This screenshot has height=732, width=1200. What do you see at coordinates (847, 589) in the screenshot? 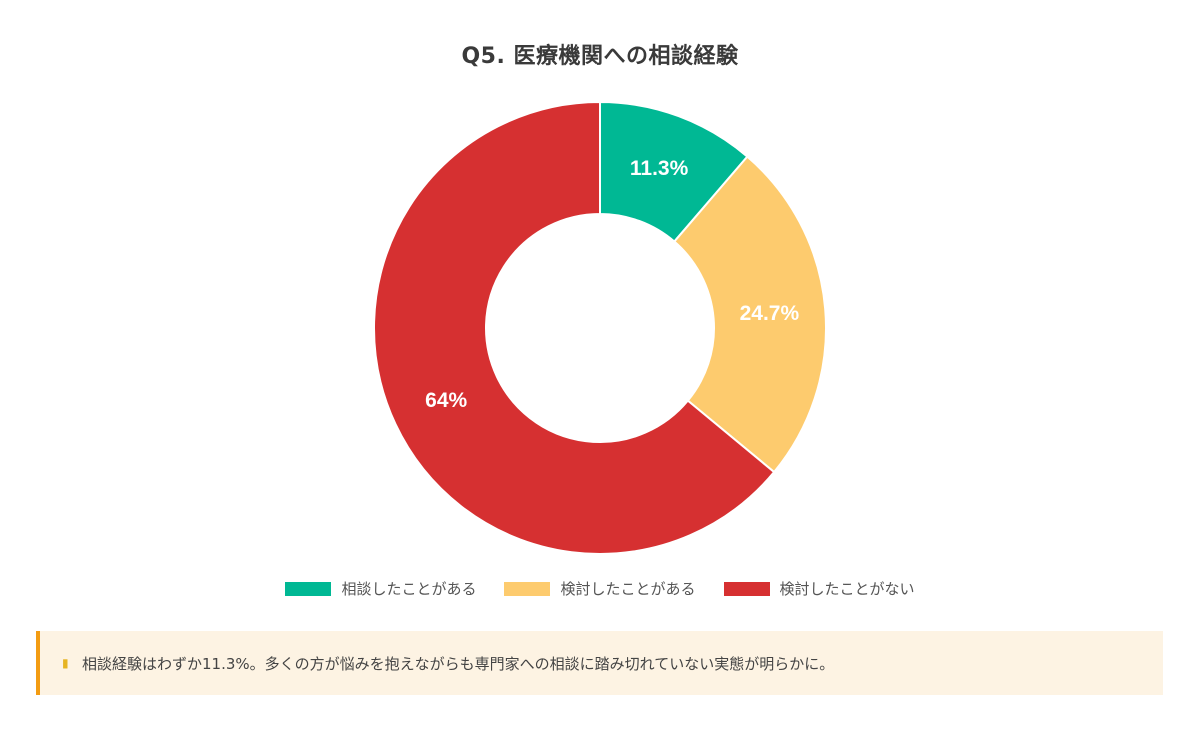
I see `legend-label: 検討したことがない` at bounding box center [847, 589].